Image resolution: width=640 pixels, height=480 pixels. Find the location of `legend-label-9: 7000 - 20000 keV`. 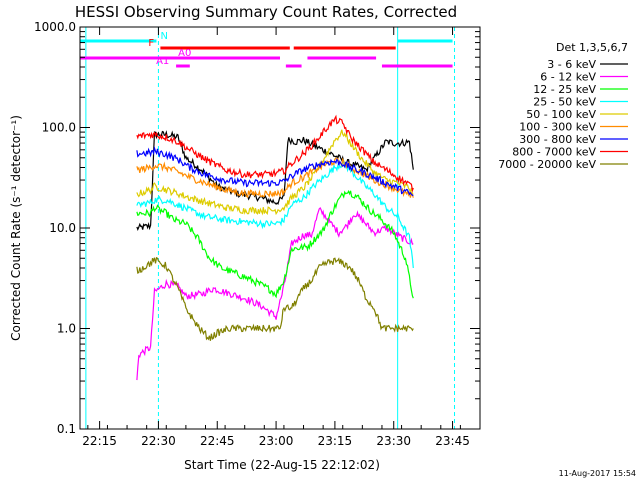

legend-label-9: 7000 - 20000 keV is located at coordinates (547, 164).